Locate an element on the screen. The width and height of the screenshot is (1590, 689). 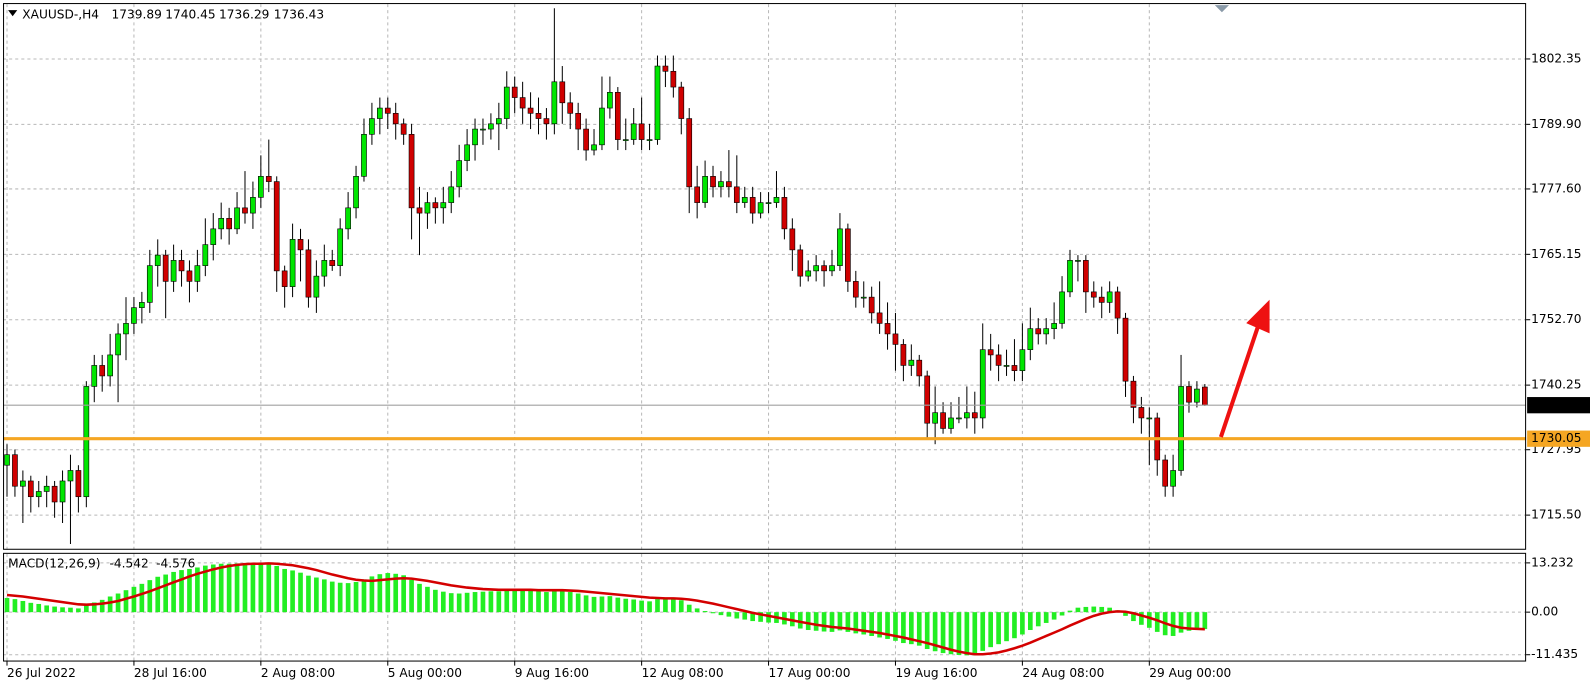
last-price-box is located at coordinates (1558, 405).